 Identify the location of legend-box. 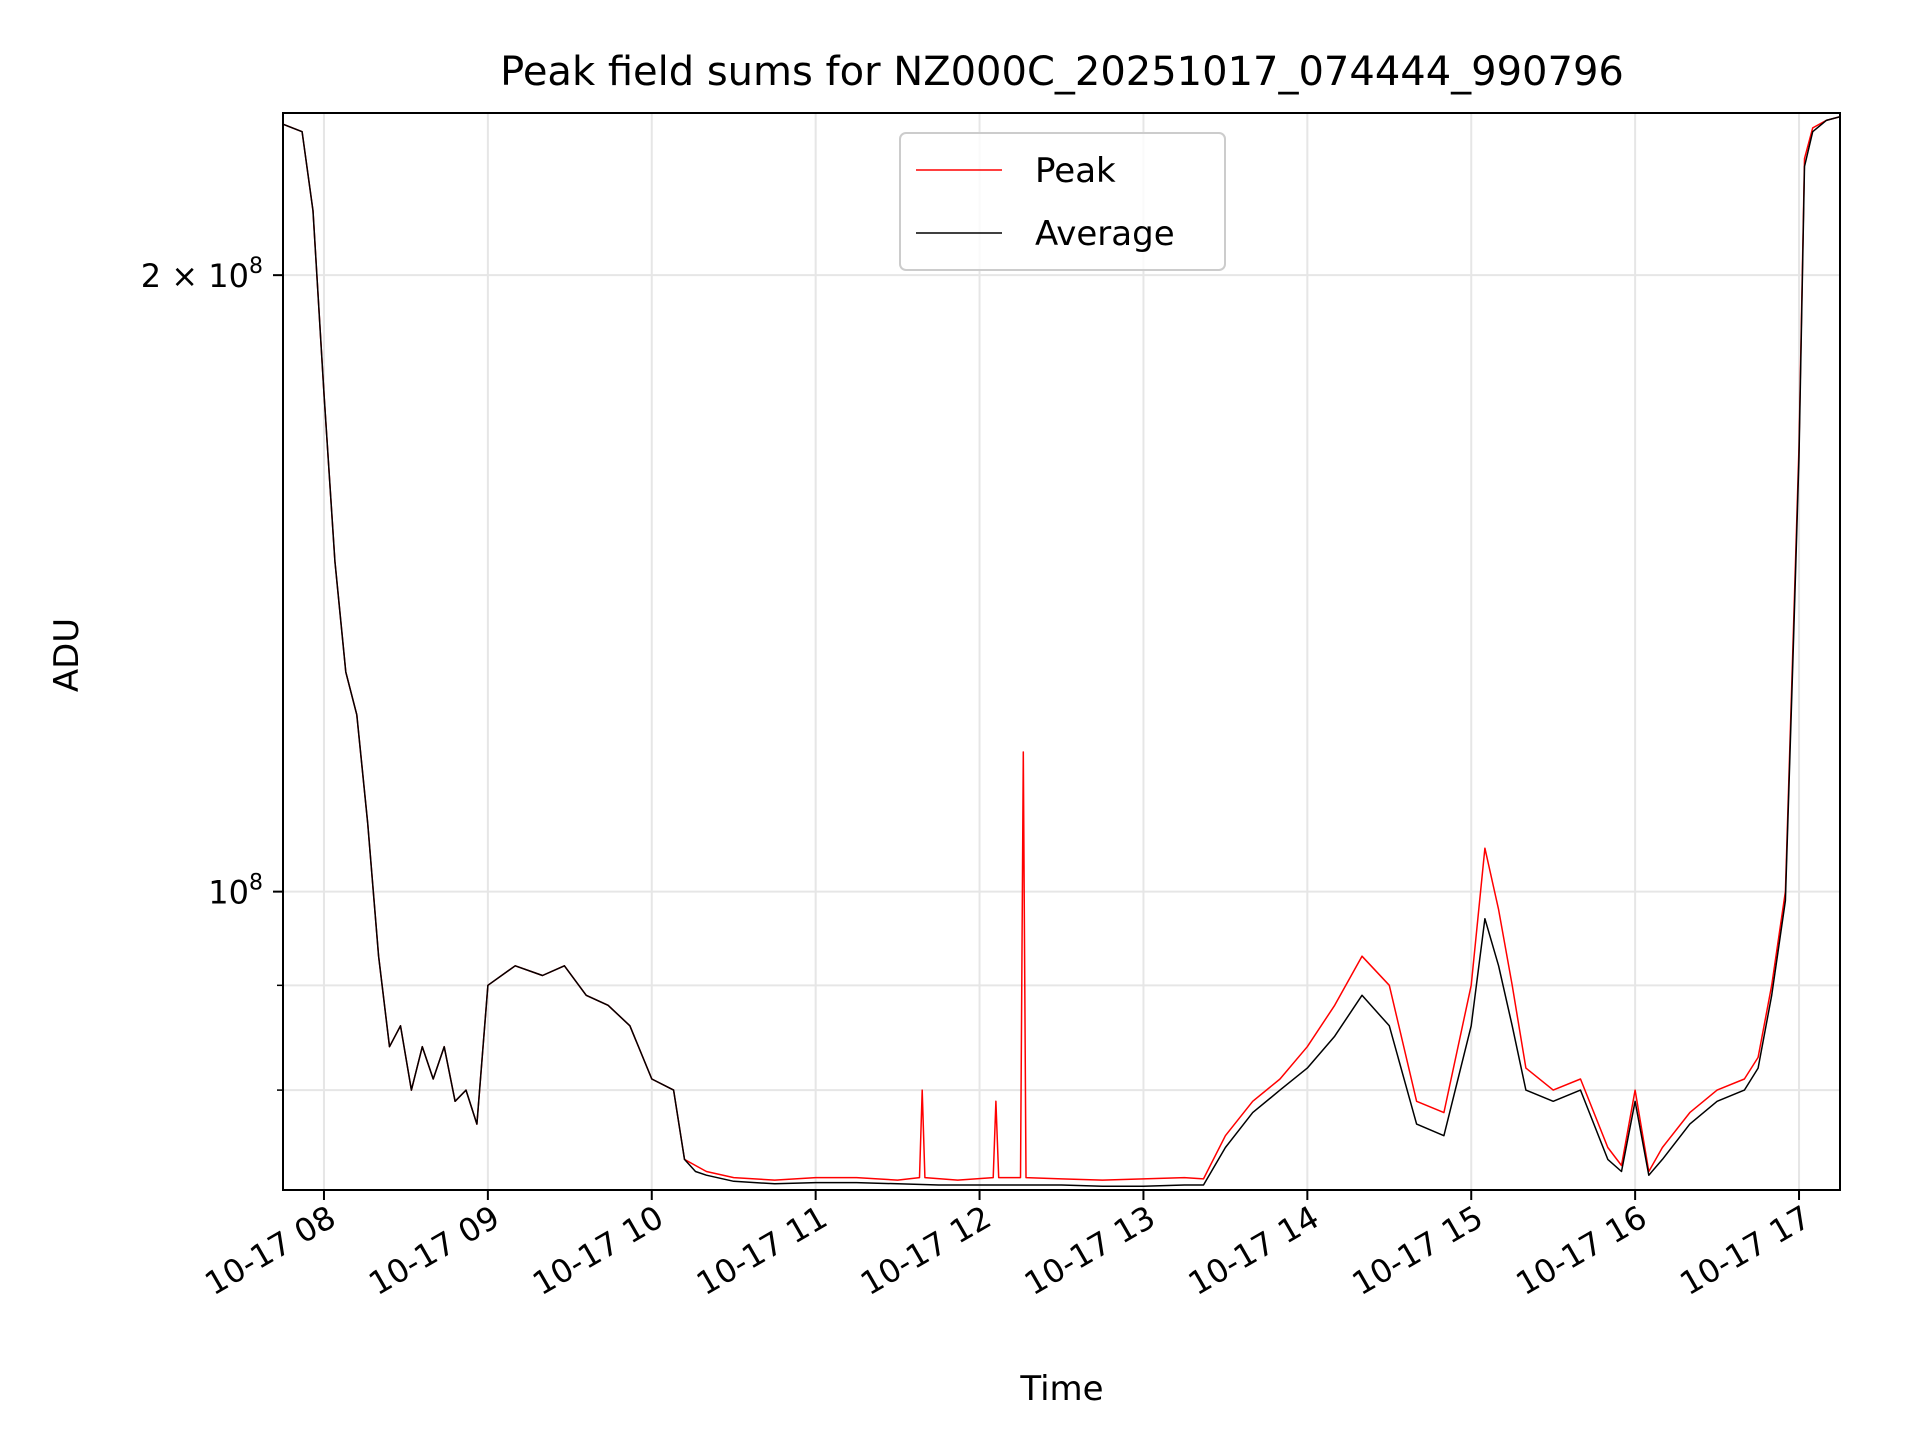
(1062, 201).